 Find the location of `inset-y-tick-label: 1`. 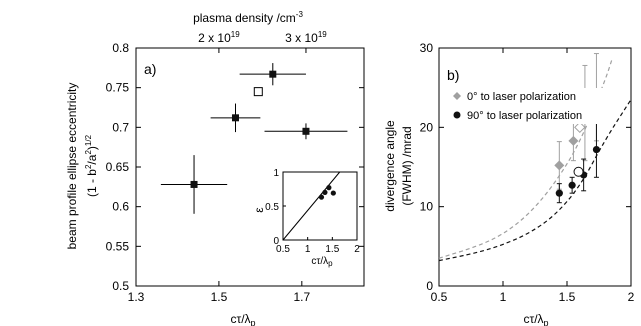

inset-y-tick-label: 1 is located at coordinates (276, 173).